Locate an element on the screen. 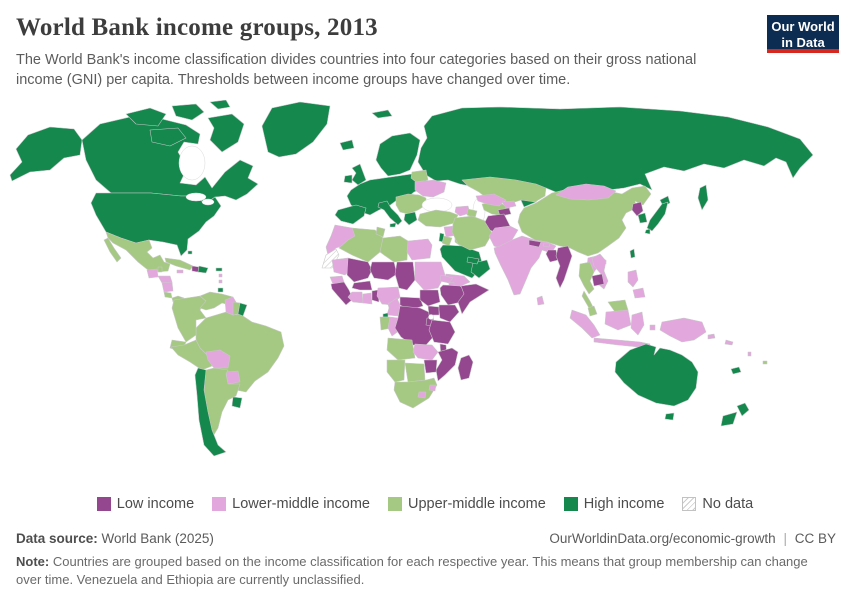 This screenshot has height=600, width=850. map-region-kenya is located at coordinates (449, 313).